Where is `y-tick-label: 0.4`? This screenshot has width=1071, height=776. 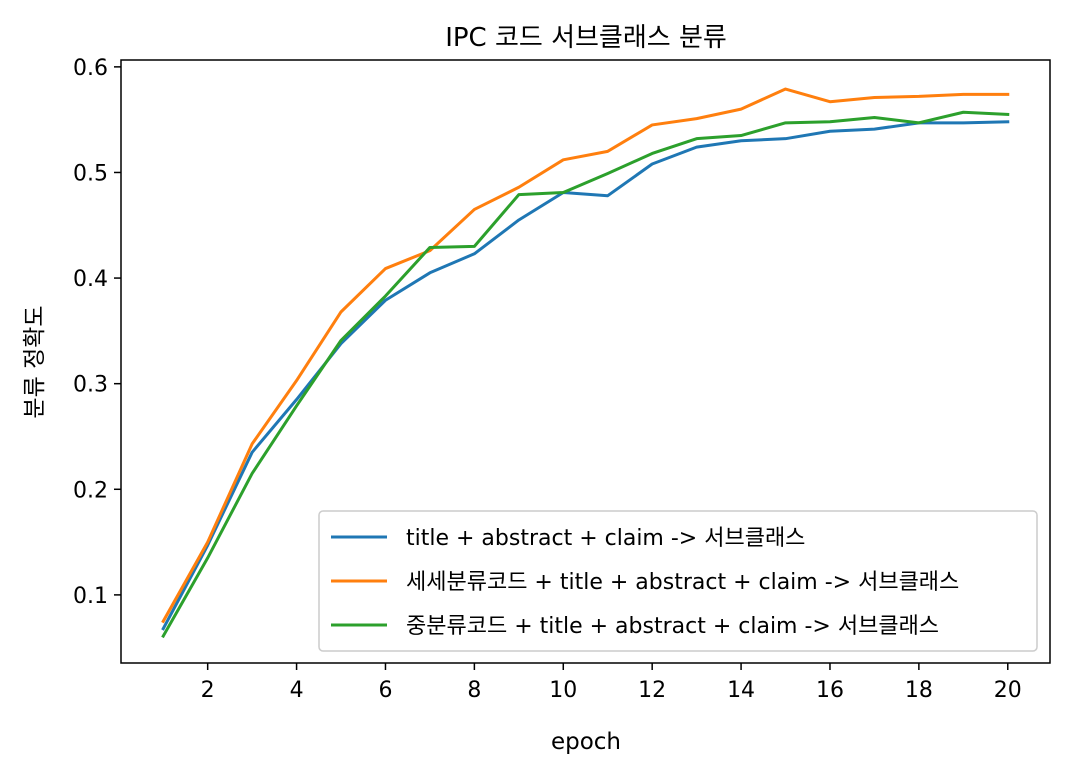 y-tick-label: 0.4 is located at coordinates (90, 279).